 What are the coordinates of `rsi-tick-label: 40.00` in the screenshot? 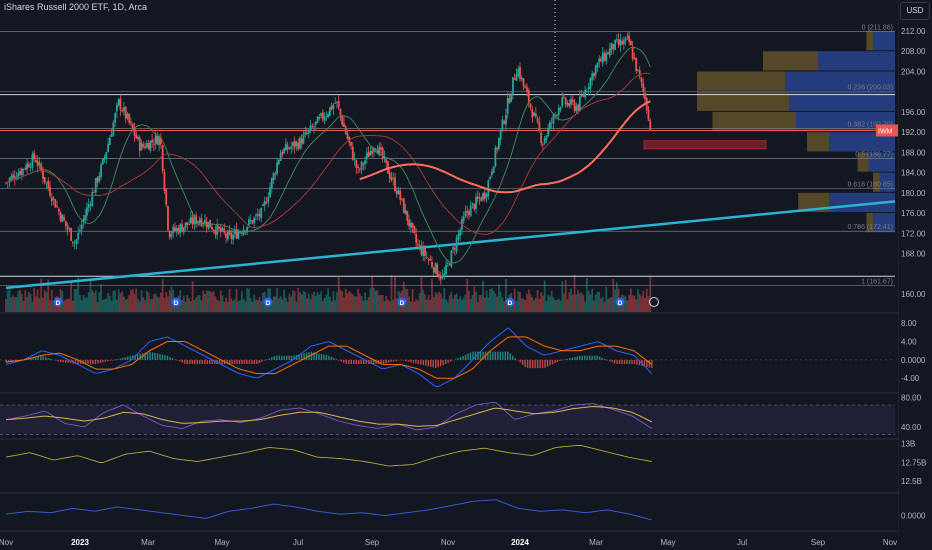 It's located at (911, 427).